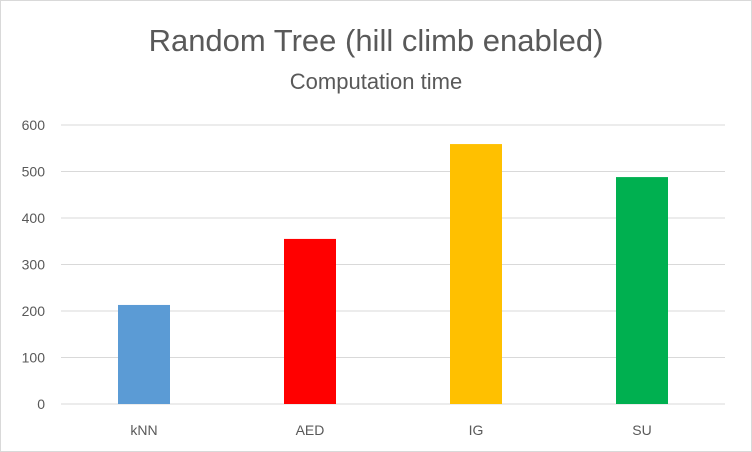 The image size is (752, 452). I want to click on y-tick-label: 100, so click(34, 358).